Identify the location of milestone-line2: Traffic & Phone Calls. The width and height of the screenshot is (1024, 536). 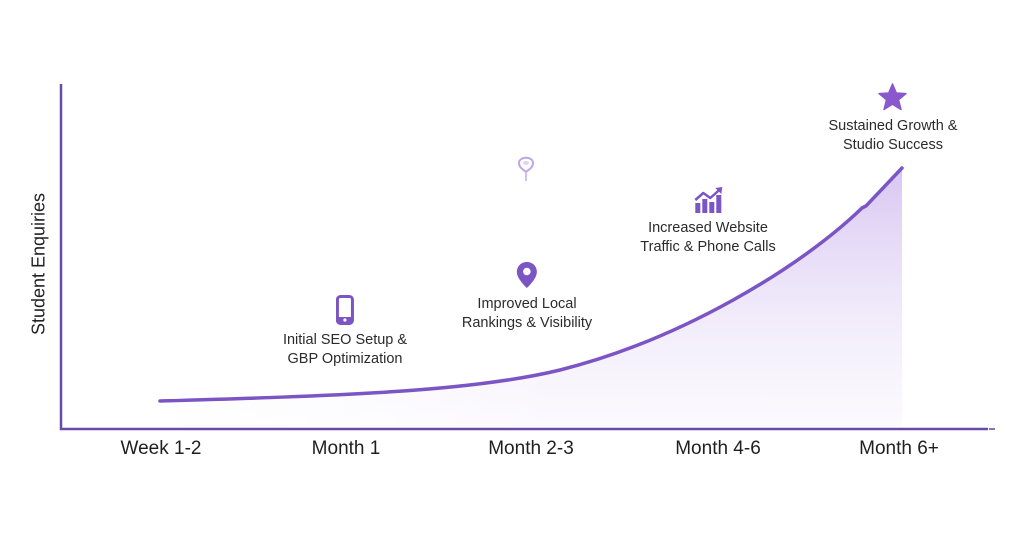
(708, 247).